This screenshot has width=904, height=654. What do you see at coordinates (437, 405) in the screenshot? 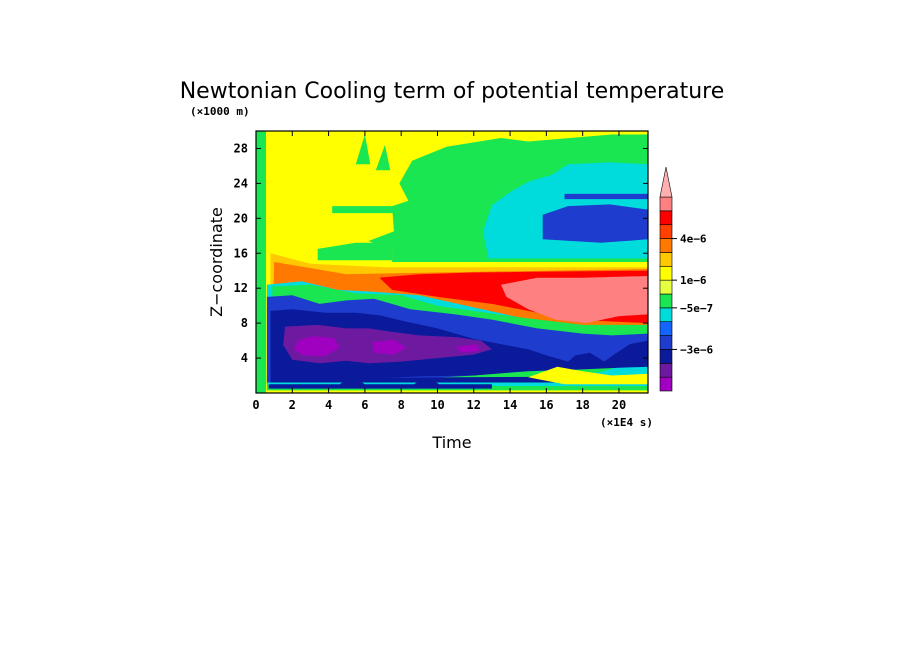
I see `x-tick-label: 10` at bounding box center [437, 405].